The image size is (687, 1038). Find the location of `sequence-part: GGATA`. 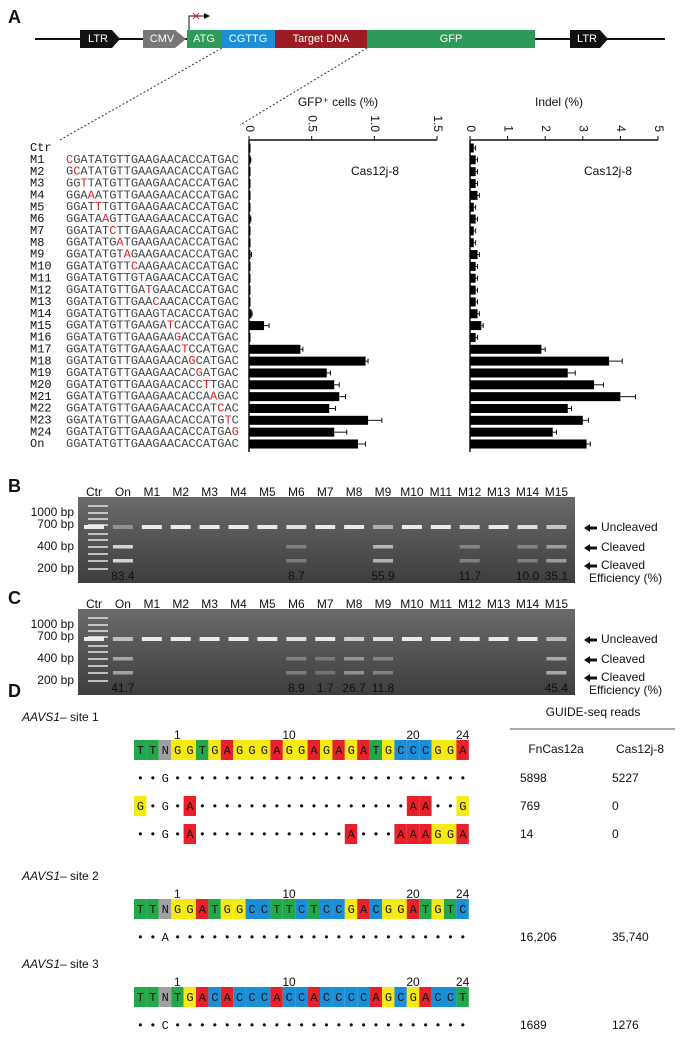

sequence-part: GGATA is located at coordinates (84, 219).